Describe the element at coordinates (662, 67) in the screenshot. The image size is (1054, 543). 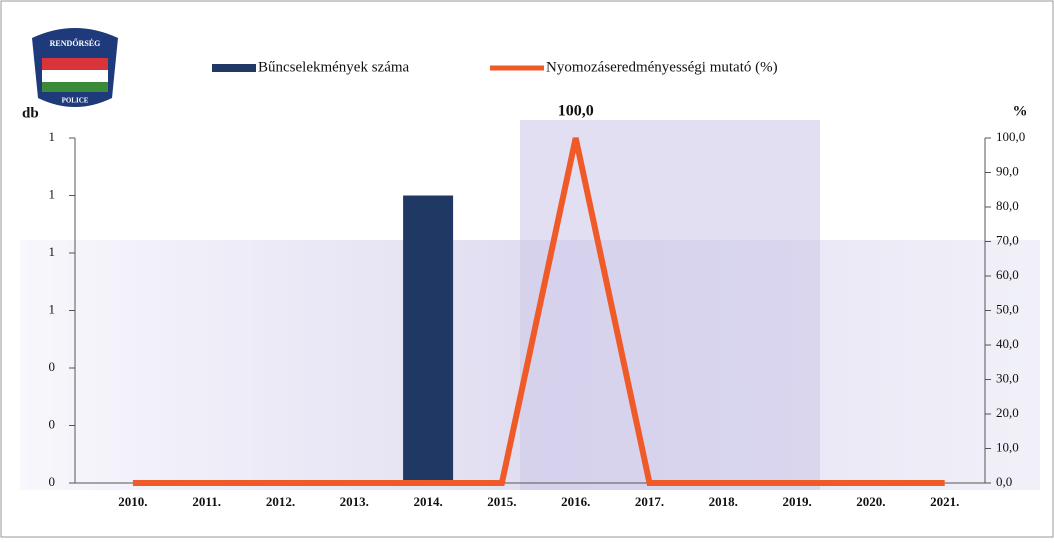
I see `legend-label: Nyomozáseredményességi mutató (%)` at that location.